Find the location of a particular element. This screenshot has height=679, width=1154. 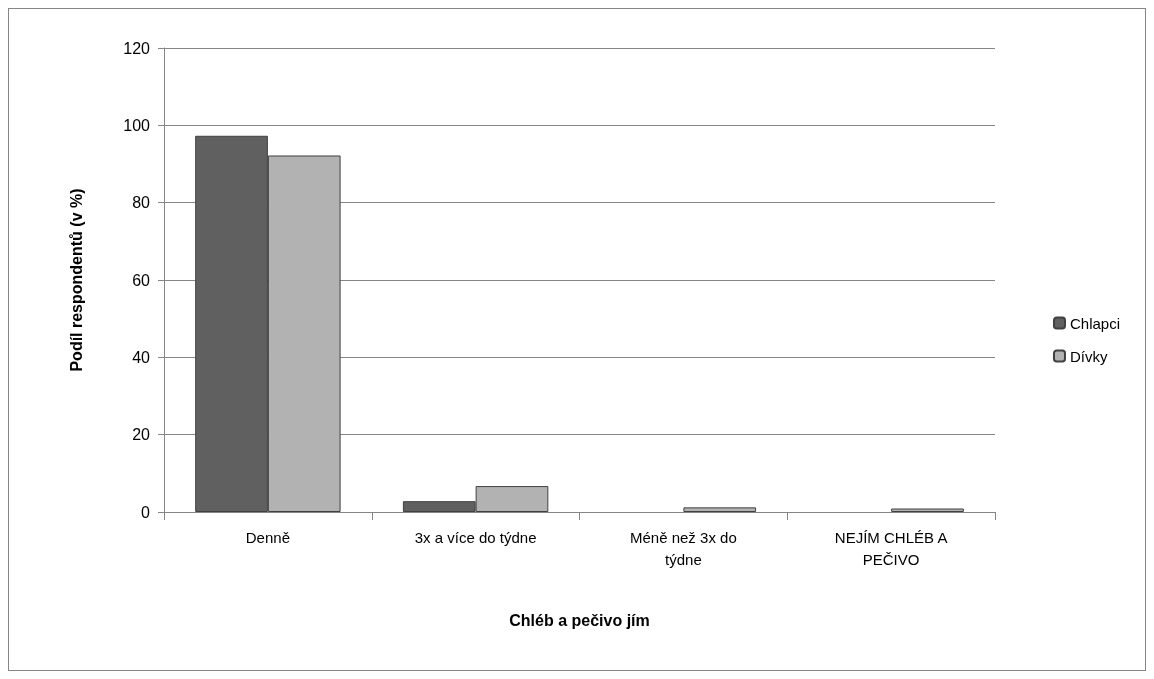

y-tick-label: 120 is located at coordinates (137, 48).